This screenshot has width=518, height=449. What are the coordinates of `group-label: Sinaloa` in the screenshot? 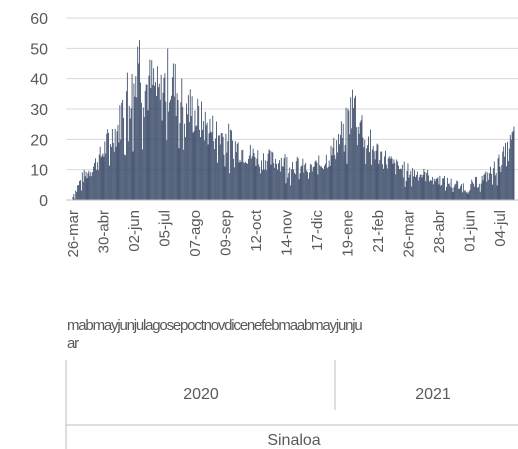 It's located at (293, 440).